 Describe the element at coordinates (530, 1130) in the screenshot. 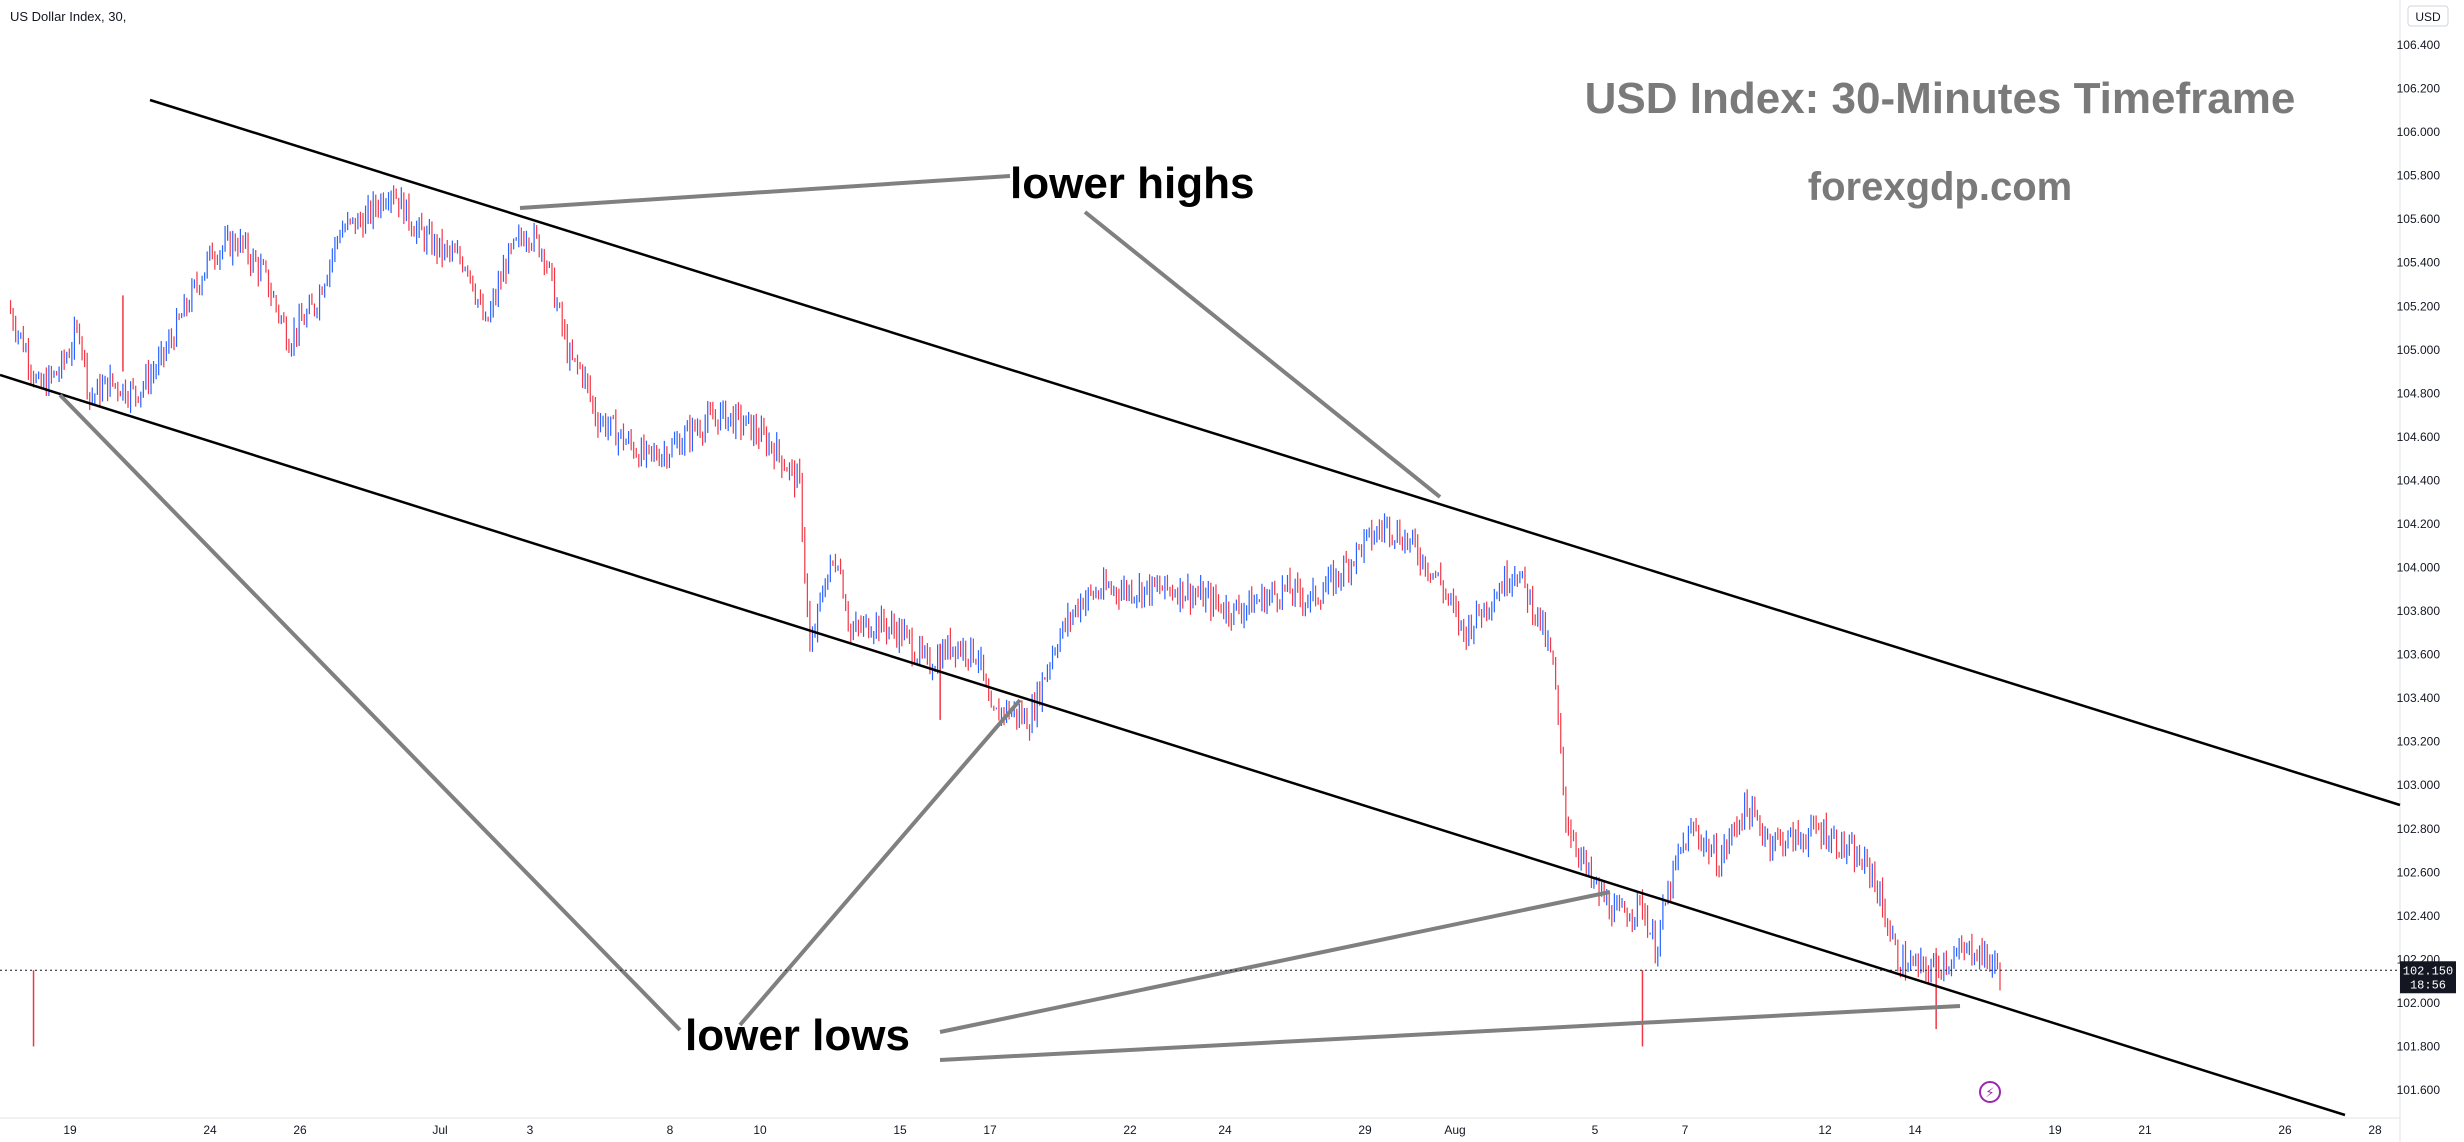

I see `date-tick-label: 3` at that location.